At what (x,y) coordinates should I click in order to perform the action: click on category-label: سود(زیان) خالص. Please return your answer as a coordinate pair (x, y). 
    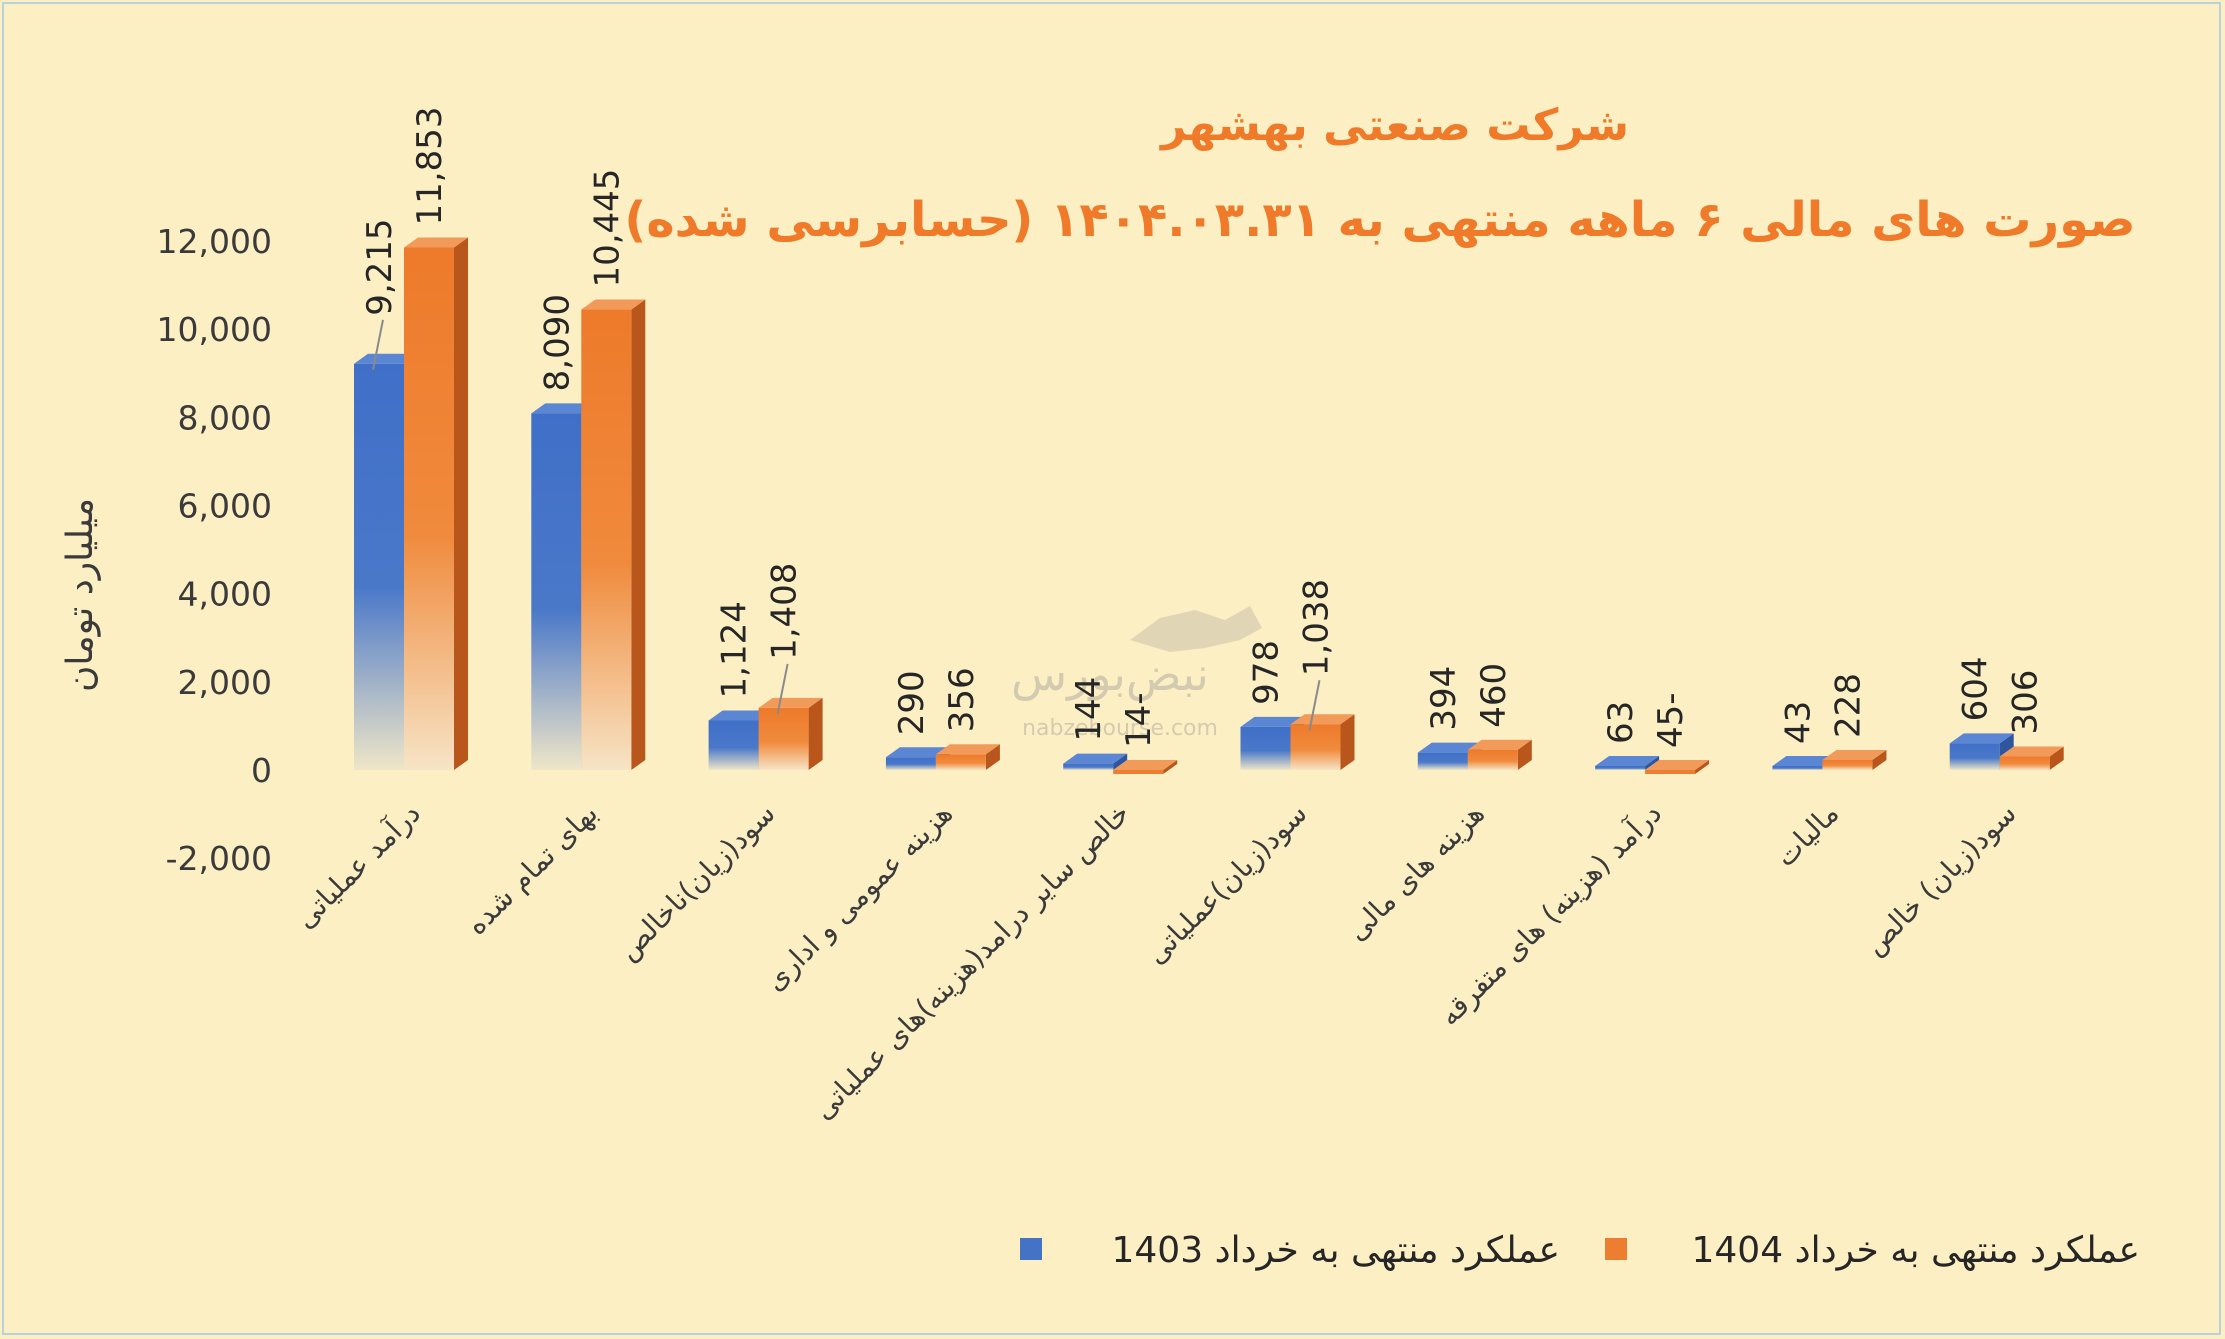
    Looking at the image, I should click on (1940, 879).